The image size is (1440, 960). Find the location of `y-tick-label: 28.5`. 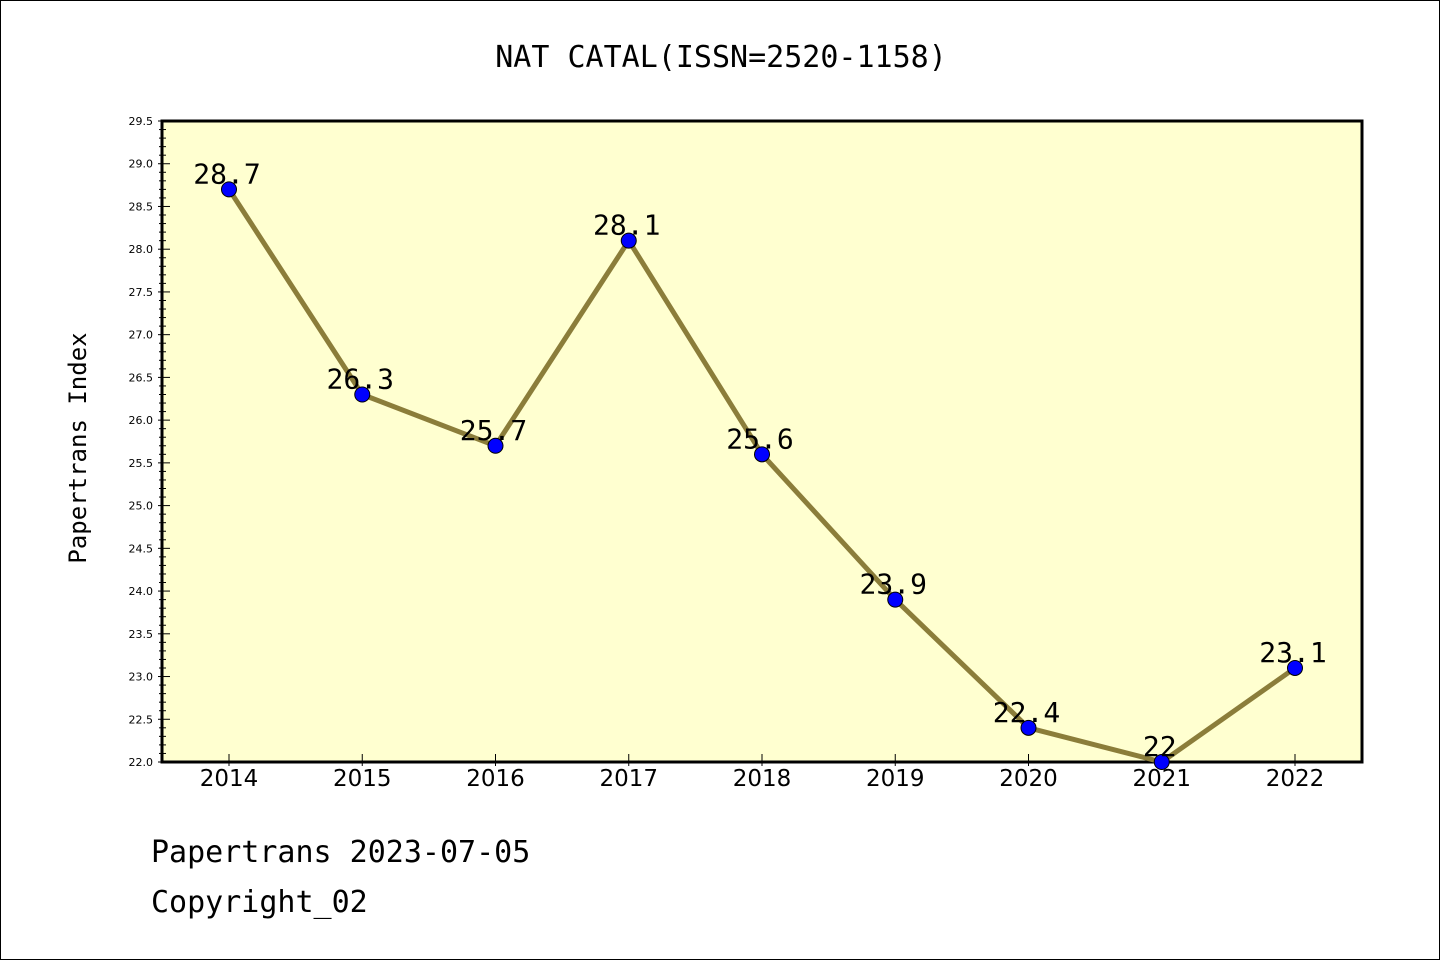

y-tick-label: 28.5 is located at coordinates (141, 206).